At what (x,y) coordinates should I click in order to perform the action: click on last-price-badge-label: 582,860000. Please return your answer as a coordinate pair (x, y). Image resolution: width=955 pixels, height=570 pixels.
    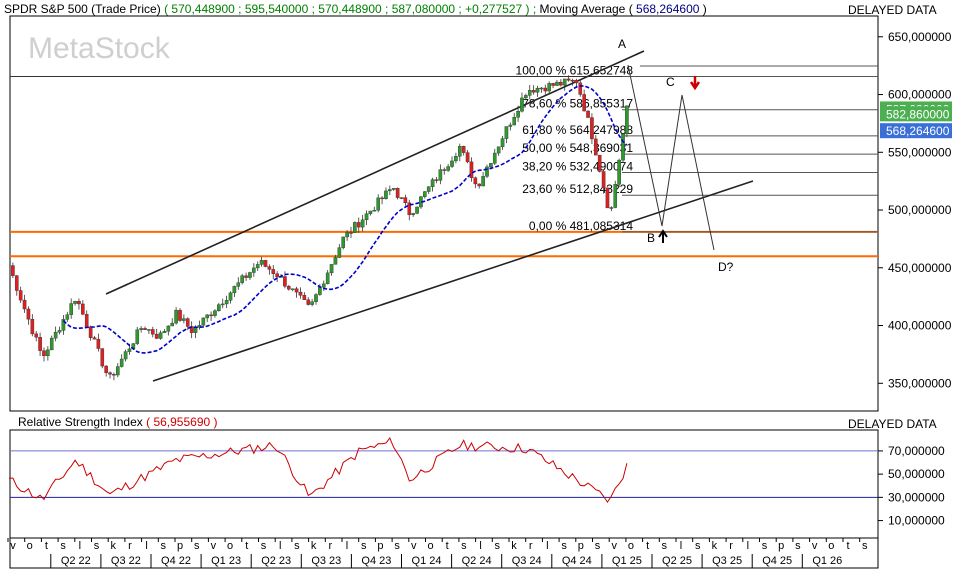
    Looking at the image, I should click on (918, 114).